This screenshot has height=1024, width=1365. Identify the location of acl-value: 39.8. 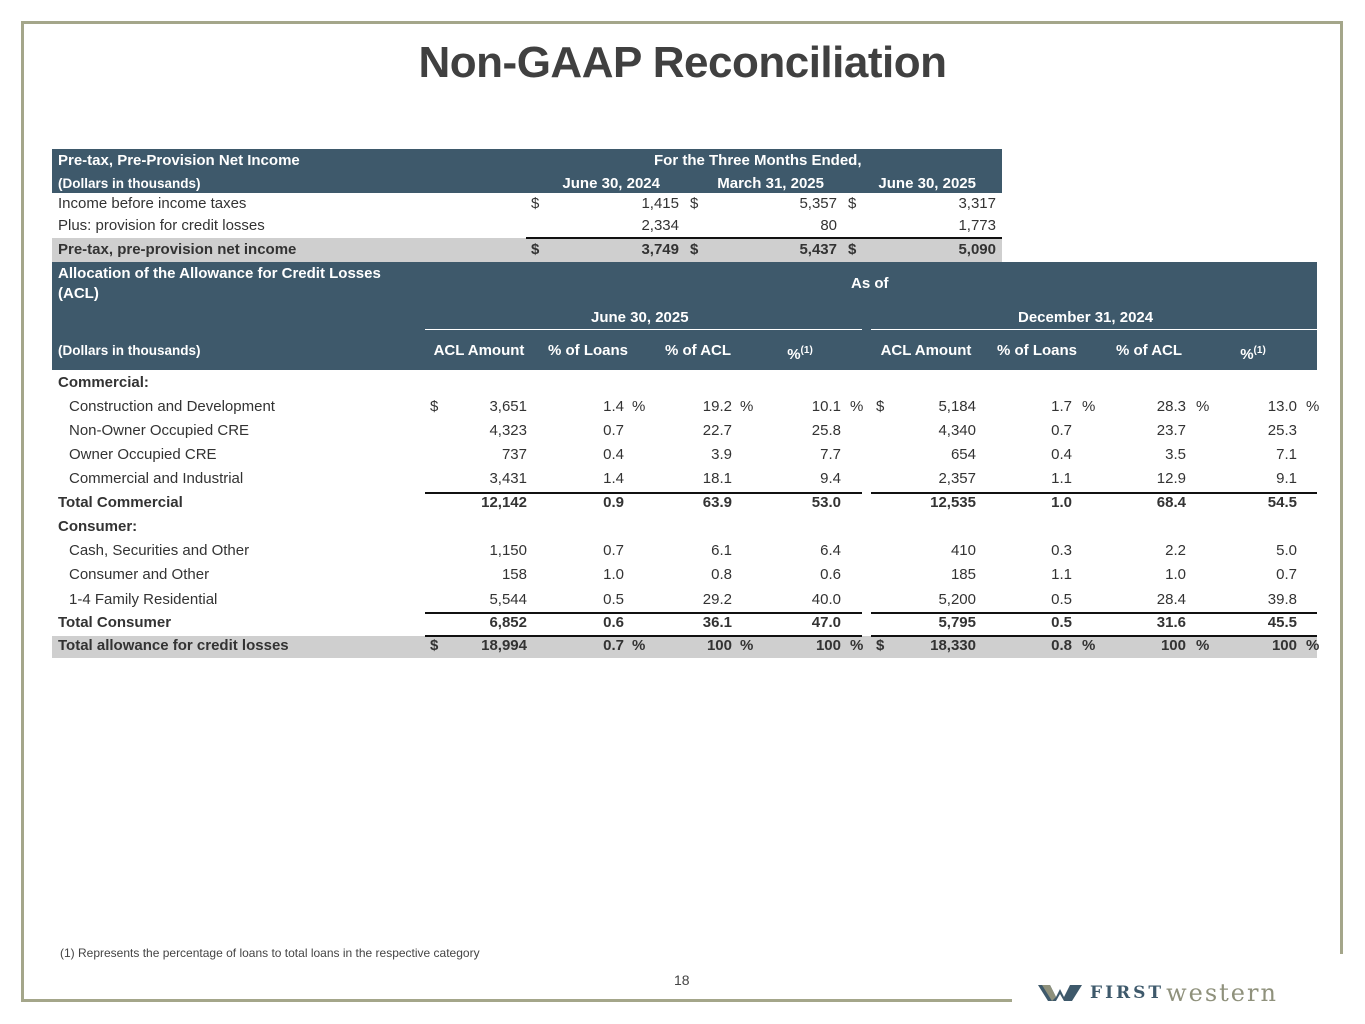
(1282, 599).